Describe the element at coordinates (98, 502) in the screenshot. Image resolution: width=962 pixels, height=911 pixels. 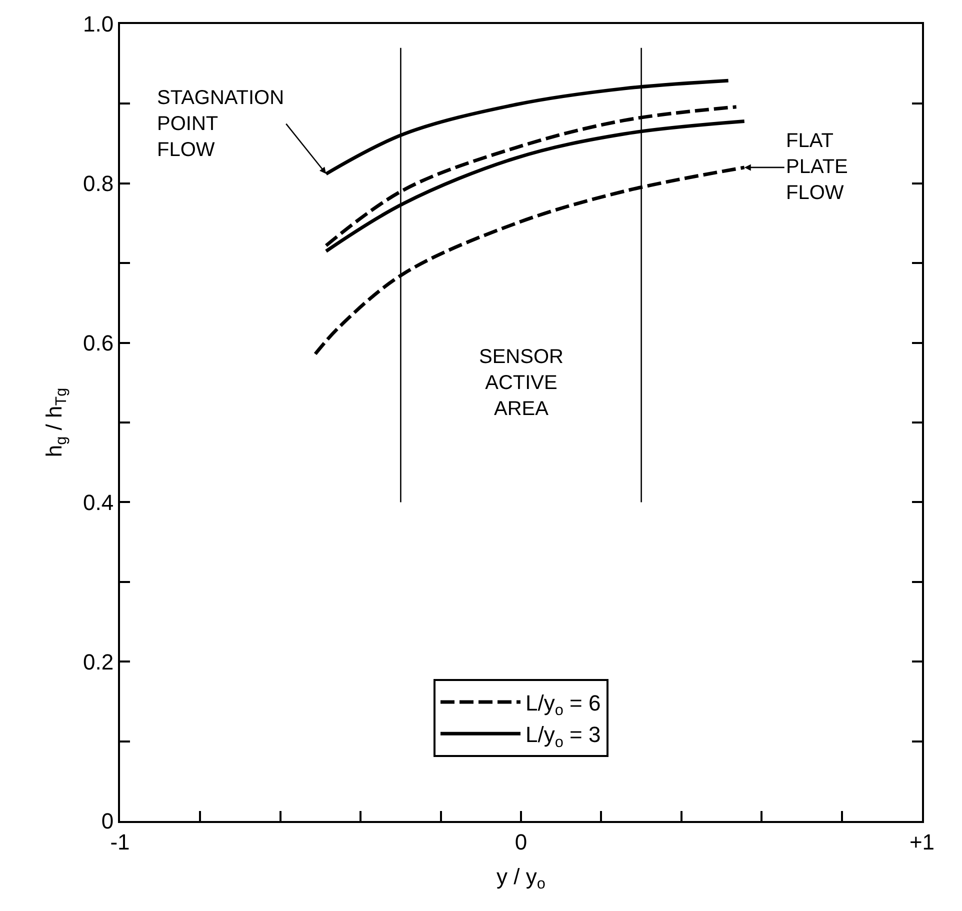
I see `y-tick-label: 0.4` at that location.